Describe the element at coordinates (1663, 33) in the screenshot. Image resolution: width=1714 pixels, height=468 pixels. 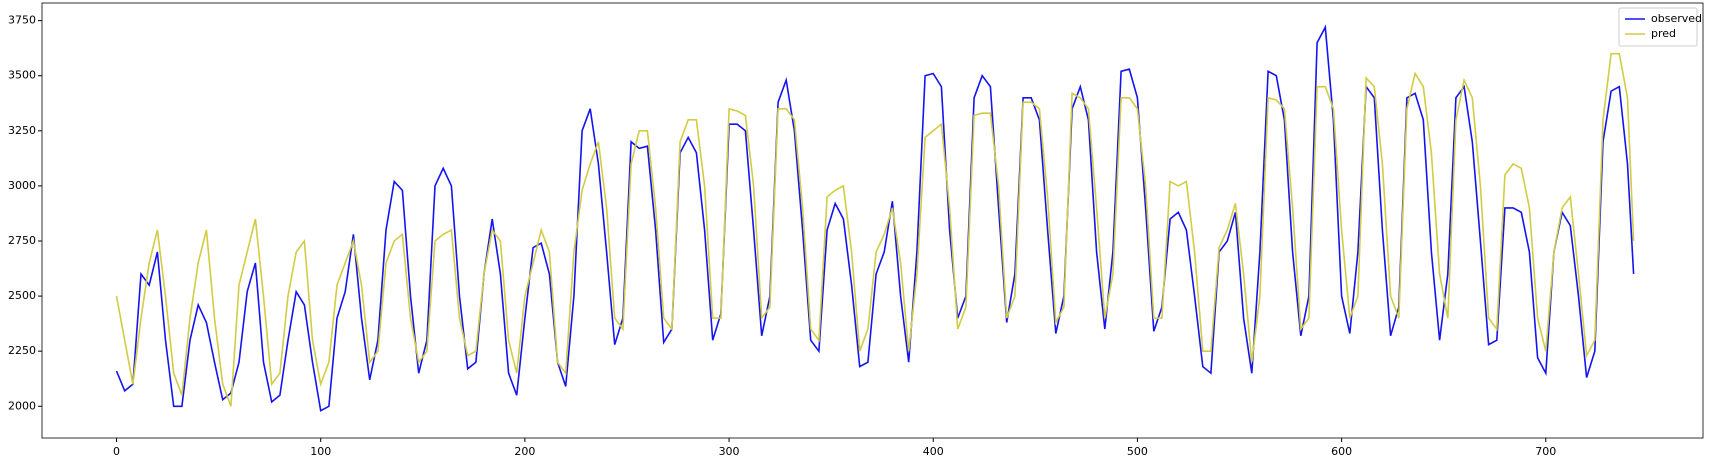
I see `legend-label: pred` at that location.